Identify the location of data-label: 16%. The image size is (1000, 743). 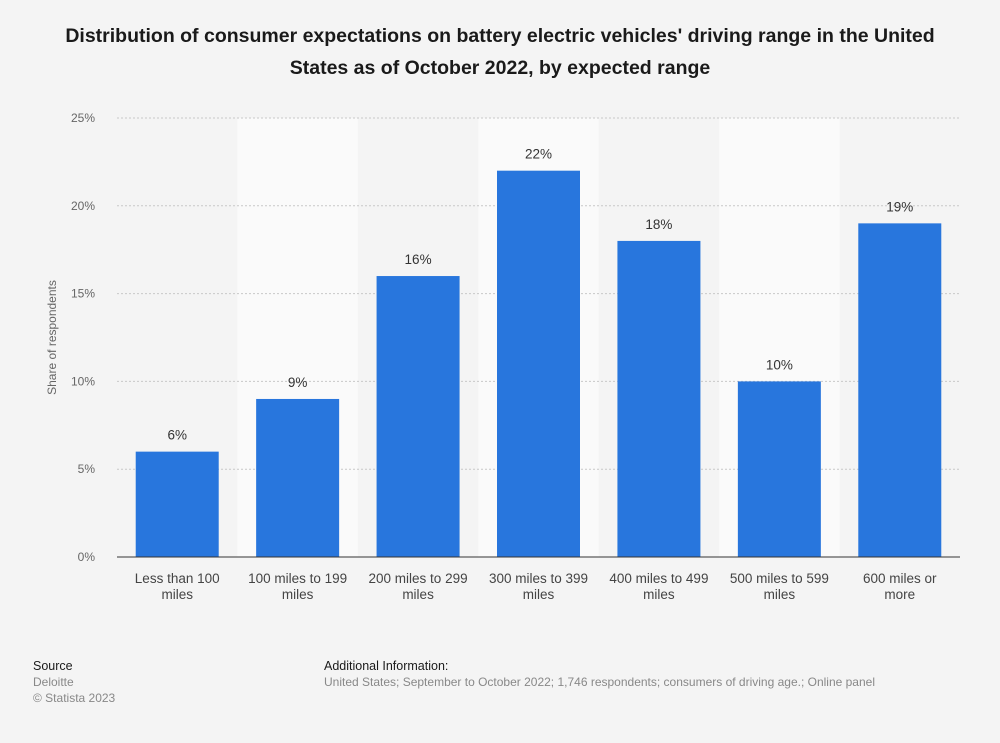
(418, 259).